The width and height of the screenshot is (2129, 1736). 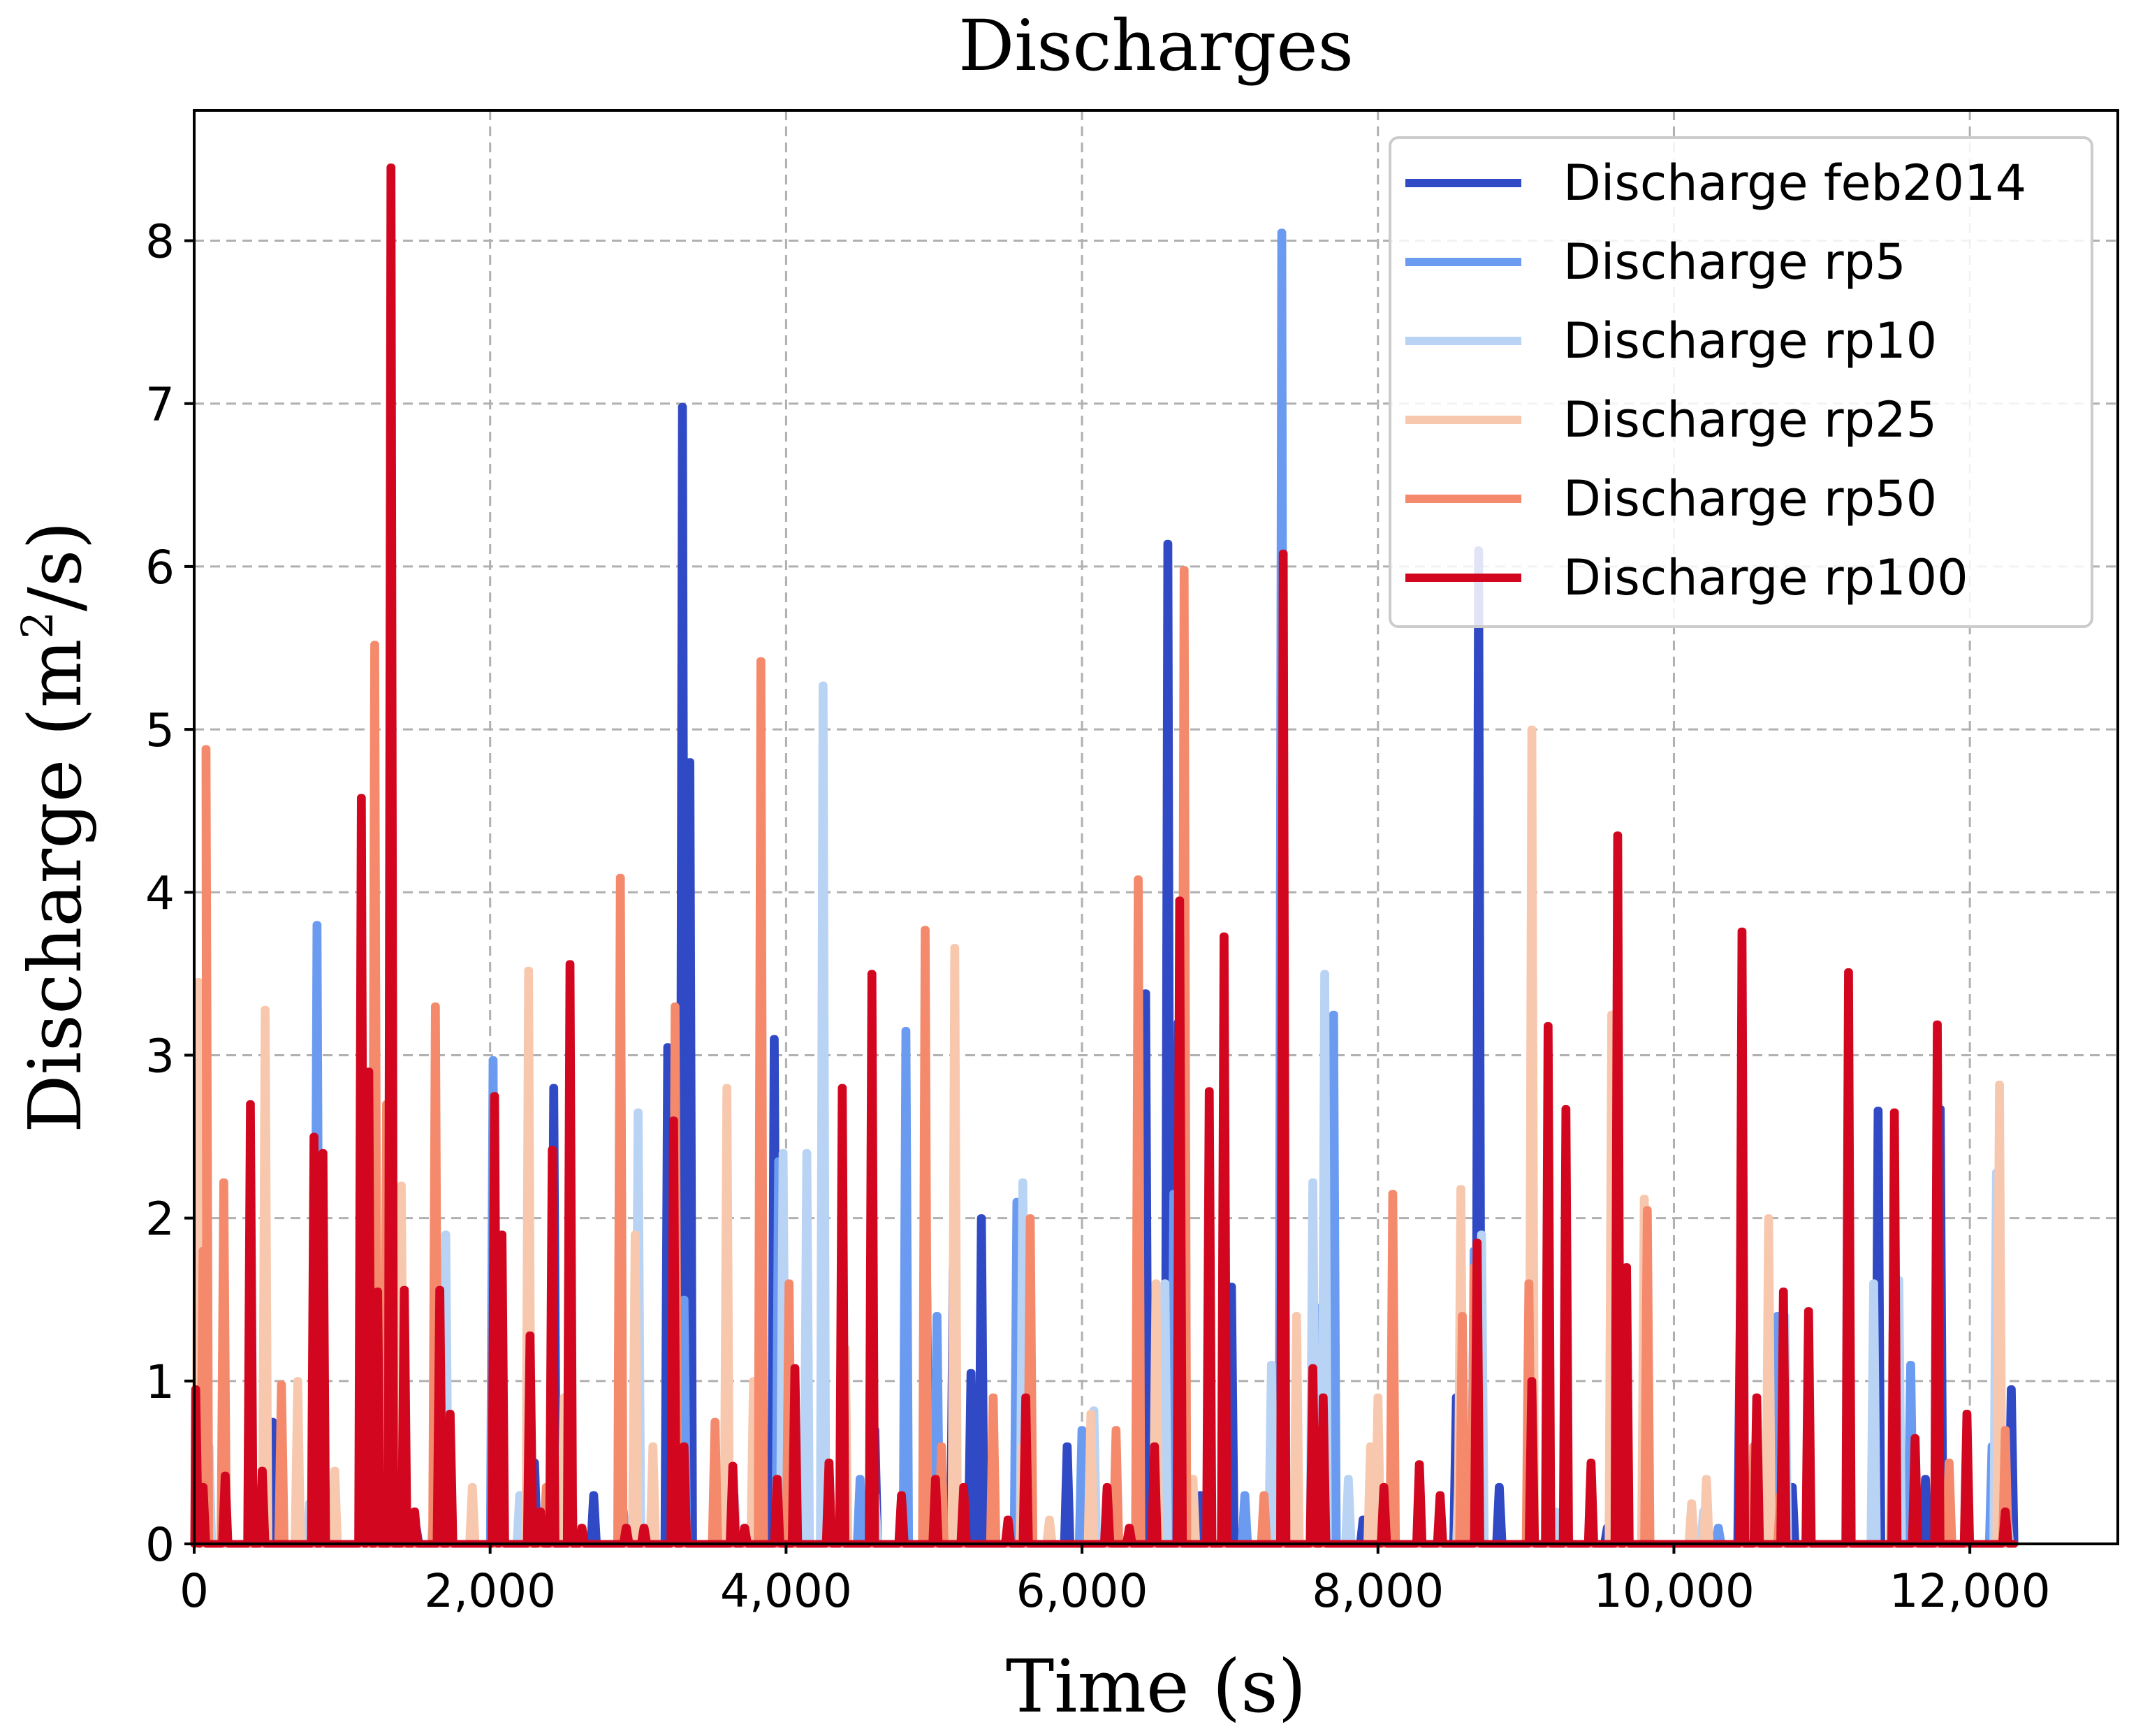 What do you see at coordinates (1766, 577) in the screenshot?
I see `legend-label-5: Discharge rp100` at bounding box center [1766, 577].